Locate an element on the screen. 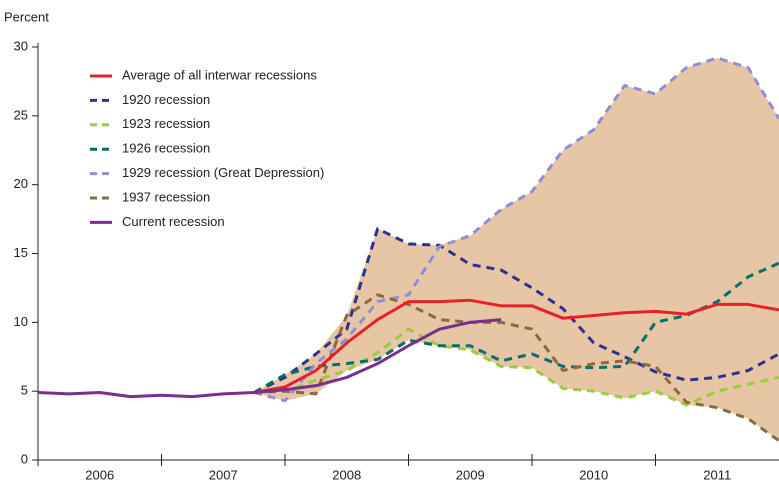 The image size is (779, 484). legend-label: Current recession is located at coordinates (173, 221).